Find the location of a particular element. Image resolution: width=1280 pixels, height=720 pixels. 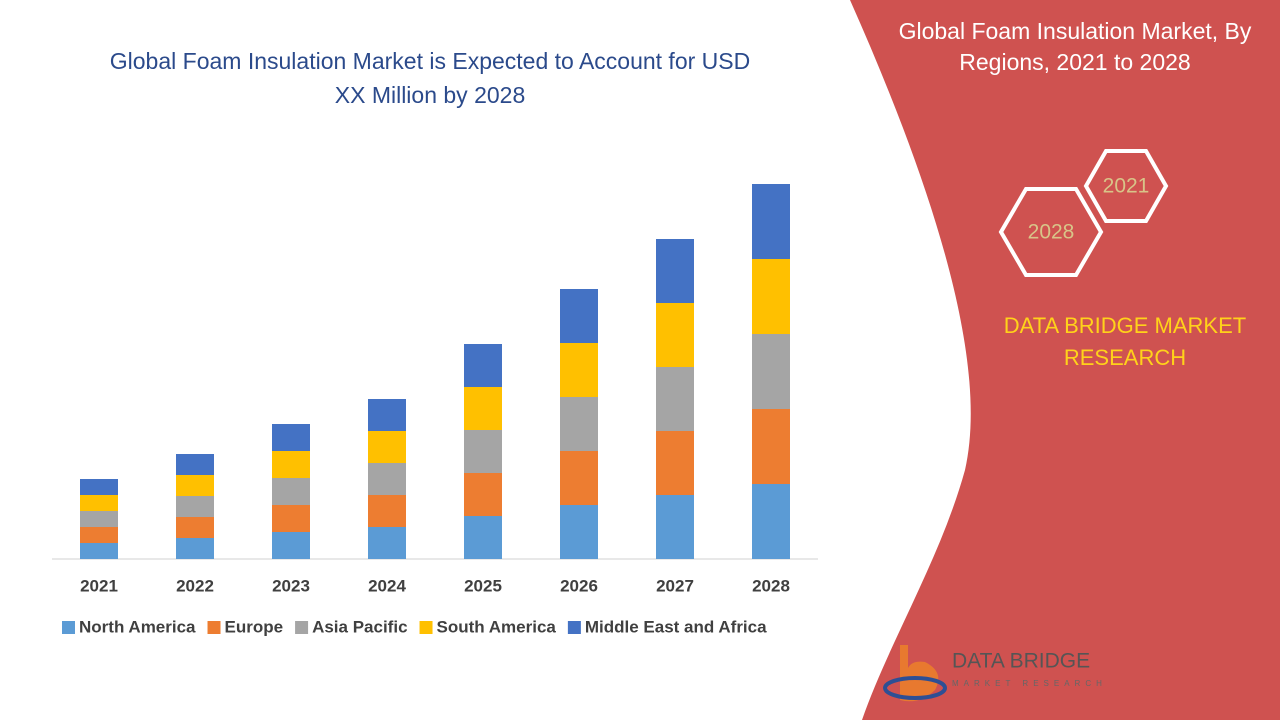

x-tick-label: 2022 is located at coordinates (195, 585).